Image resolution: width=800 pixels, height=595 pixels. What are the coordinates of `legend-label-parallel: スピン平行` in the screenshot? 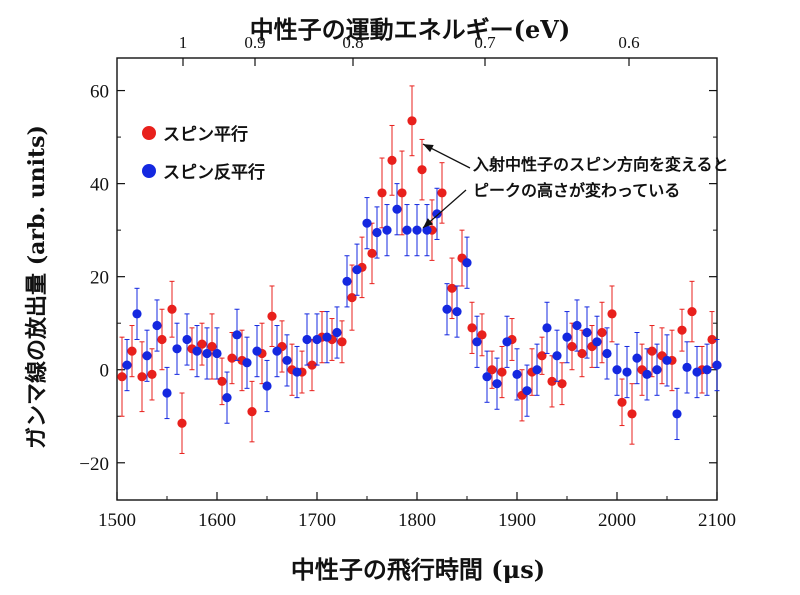 It's located at (205, 134).